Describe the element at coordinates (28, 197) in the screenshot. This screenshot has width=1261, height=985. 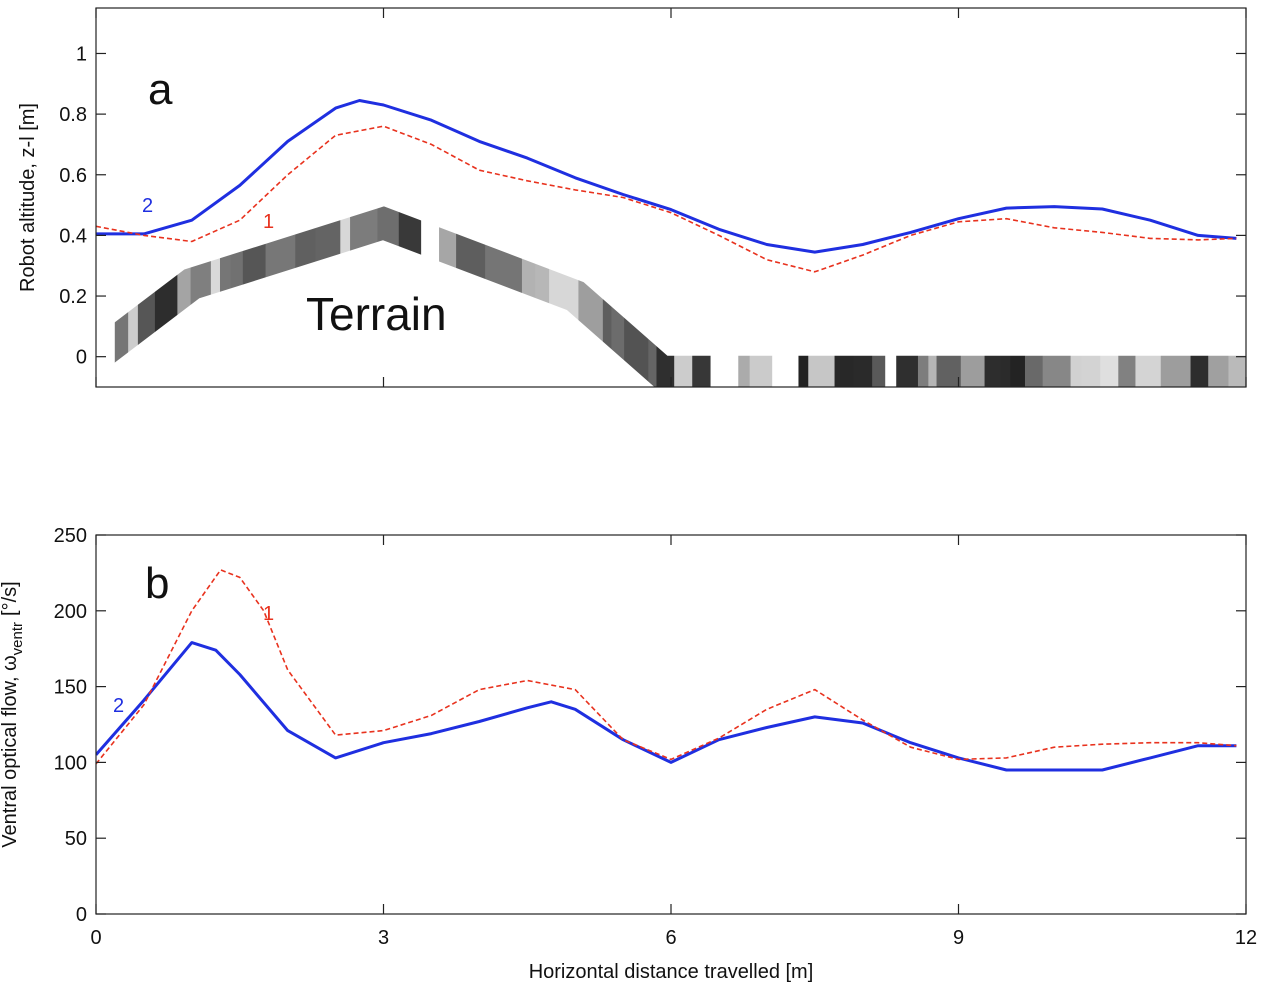
I see `y-axis-label: Robot altitude, z-l [m]` at that location.